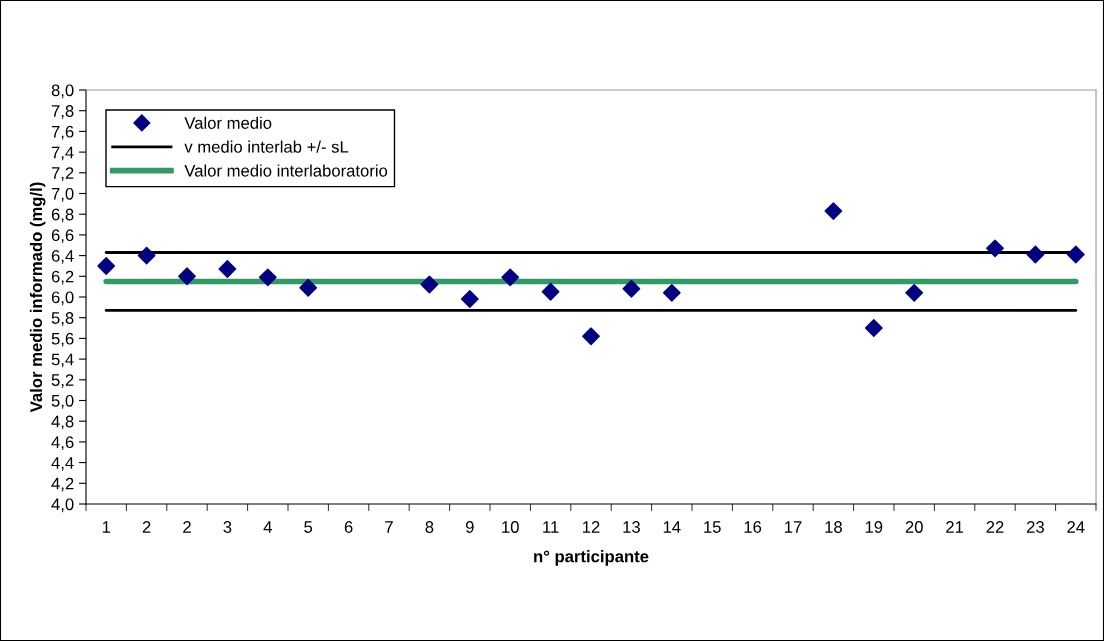 The height and width of the screenshot is (641, 1104). Describe the element at coordinates (227, 527) in the screenshot. I see `x-tick-label: 3` at that location.